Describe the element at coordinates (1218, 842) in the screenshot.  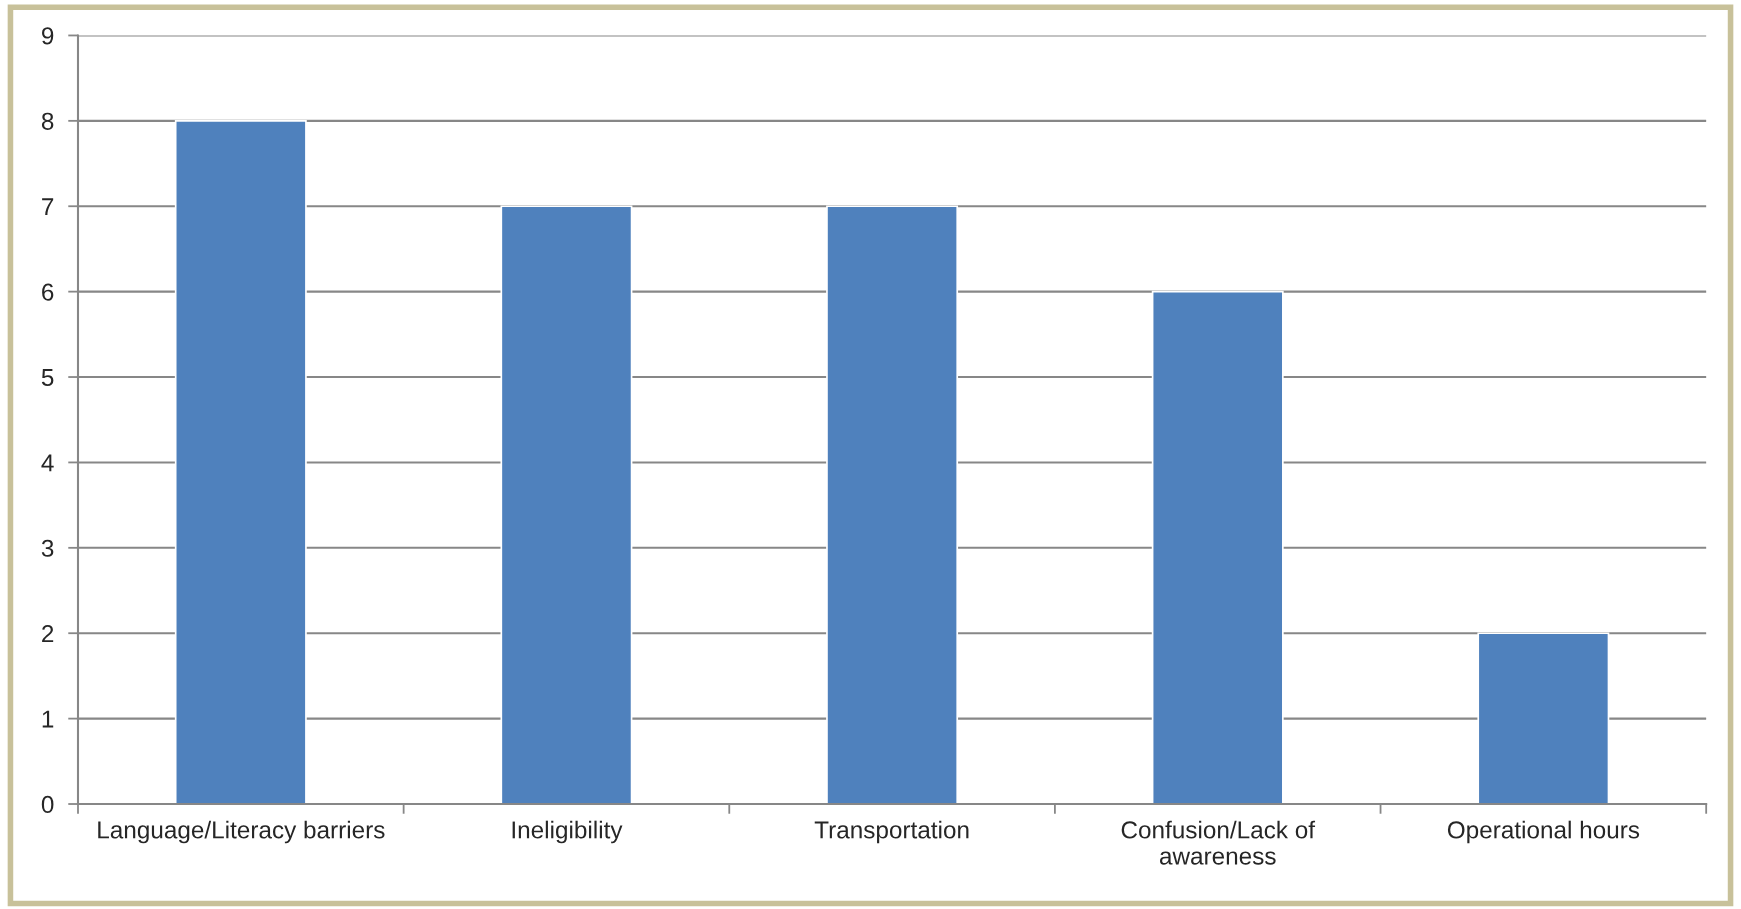
I see `x-tick-label: Confusion/Lack of awareness` at that location.